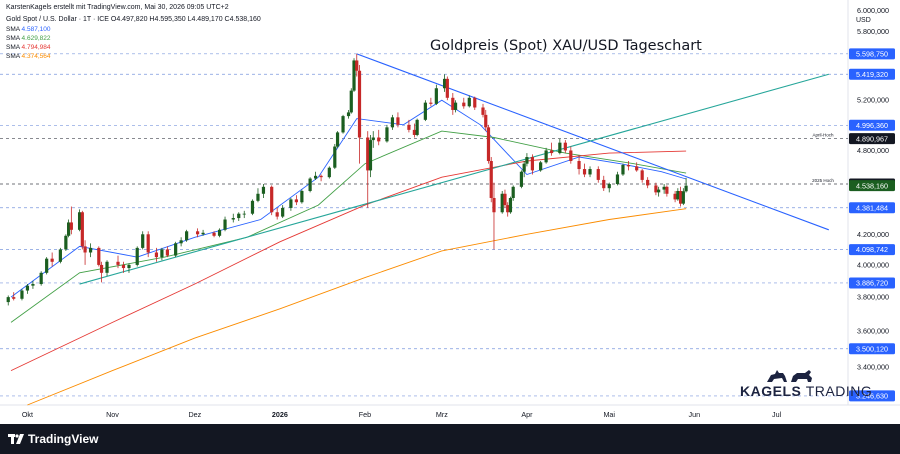 The height and width of the screenshot is (454, 900). I want to click on x-tick-label: Nov, so click(112, 414).